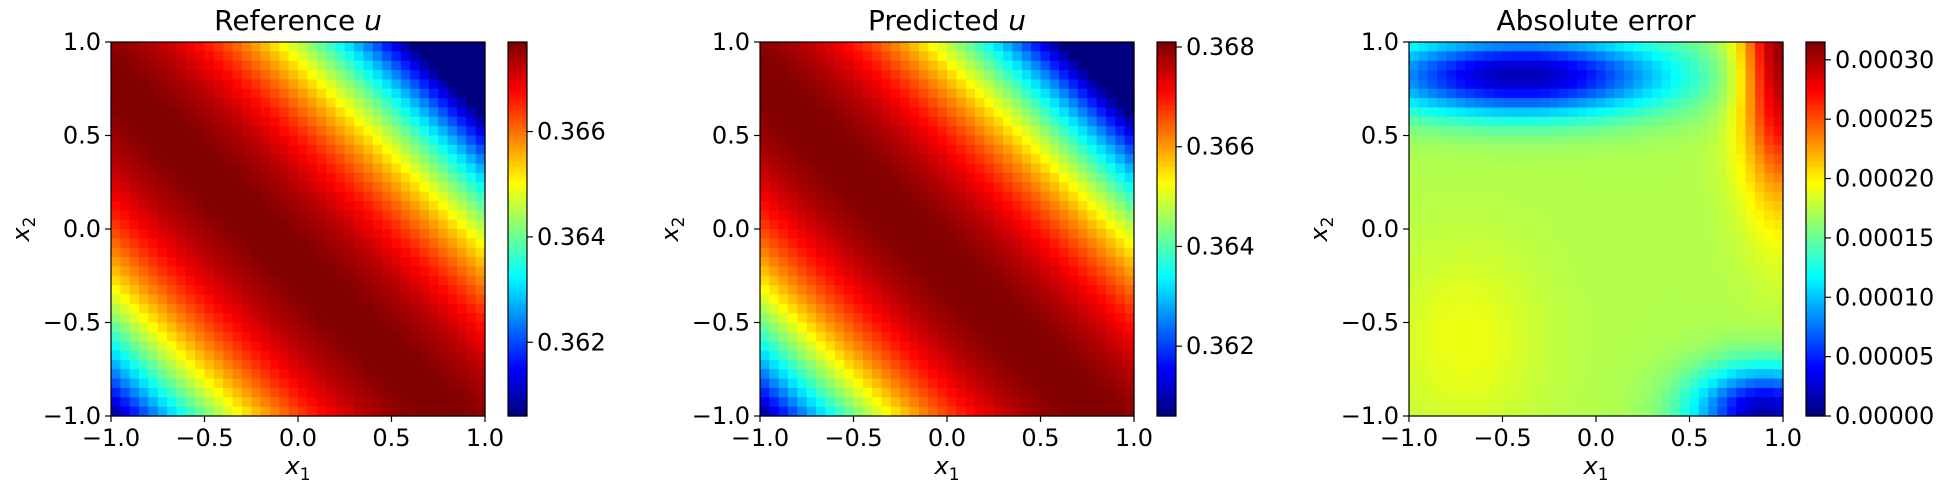  What do you see at coordinates (853, 438) in the screenshot?
I see `x-tick-label: −0.5` at bounding box center [853, 438].